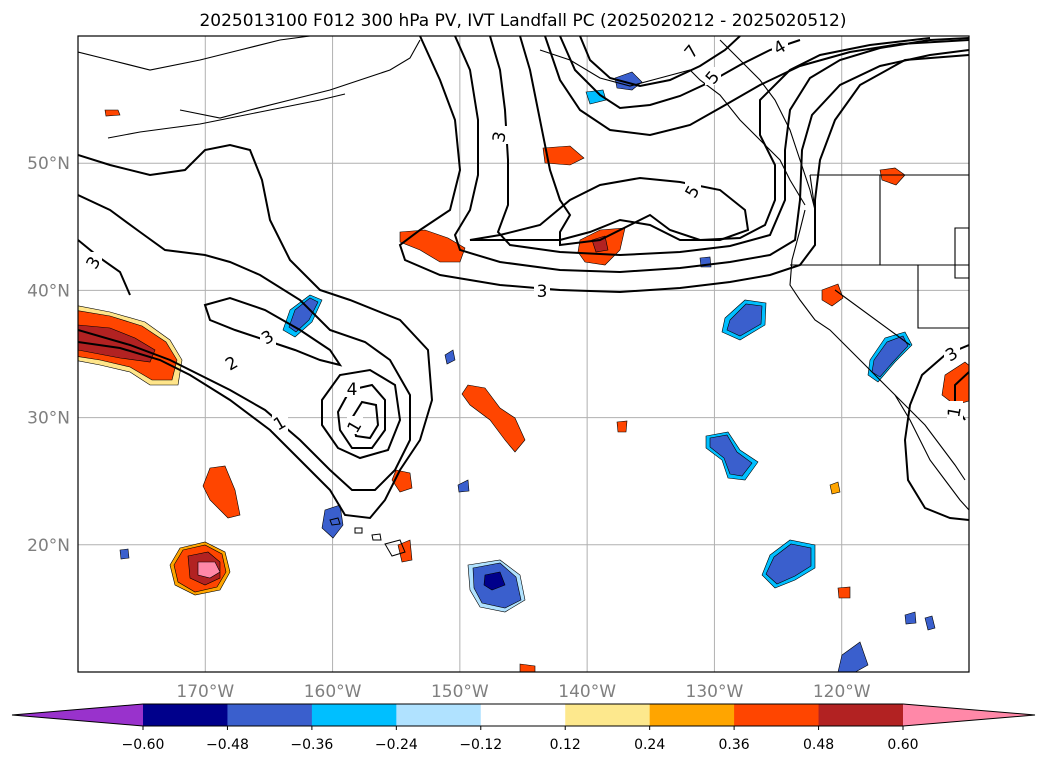 This screenshot has height=765, width=1047. I want to click on lat-tick-label: 20°N, so click(48, 546).